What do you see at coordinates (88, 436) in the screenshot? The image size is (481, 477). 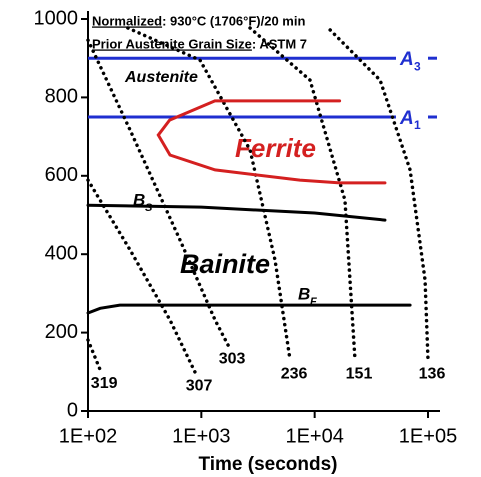 I see `x-tick-label: 1E+02` at bounding box center [88, 436].